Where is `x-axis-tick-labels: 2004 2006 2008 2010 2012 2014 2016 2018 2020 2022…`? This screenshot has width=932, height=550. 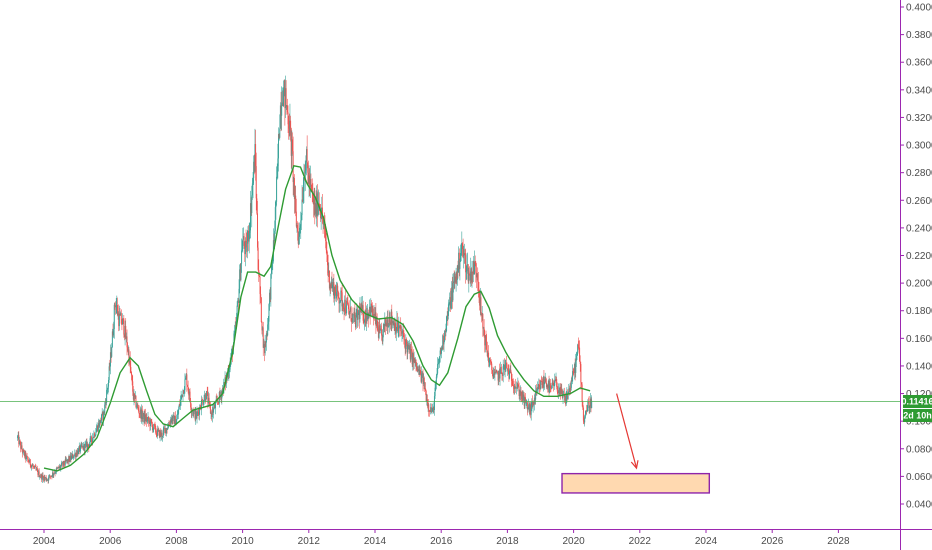
x-axis-tick-labels: 2004 2006 2008 2010 2012 2014 2016 2018 2020 2022… is located at coordinates (441, 538).